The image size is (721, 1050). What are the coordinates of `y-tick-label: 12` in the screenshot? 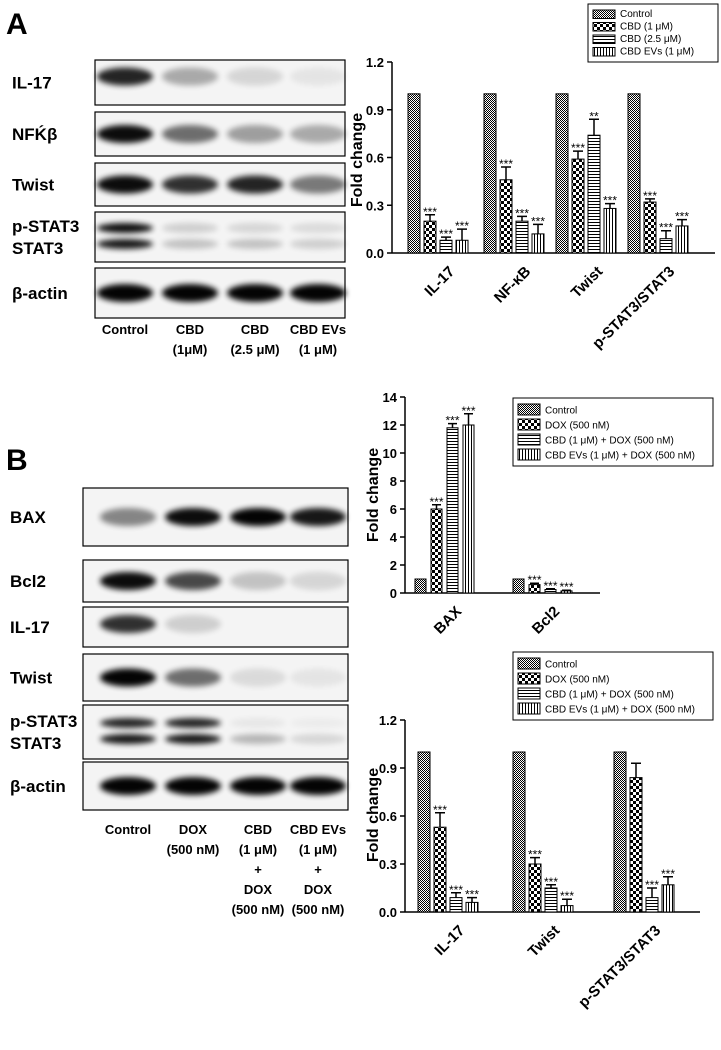 It's located at (390, 425).